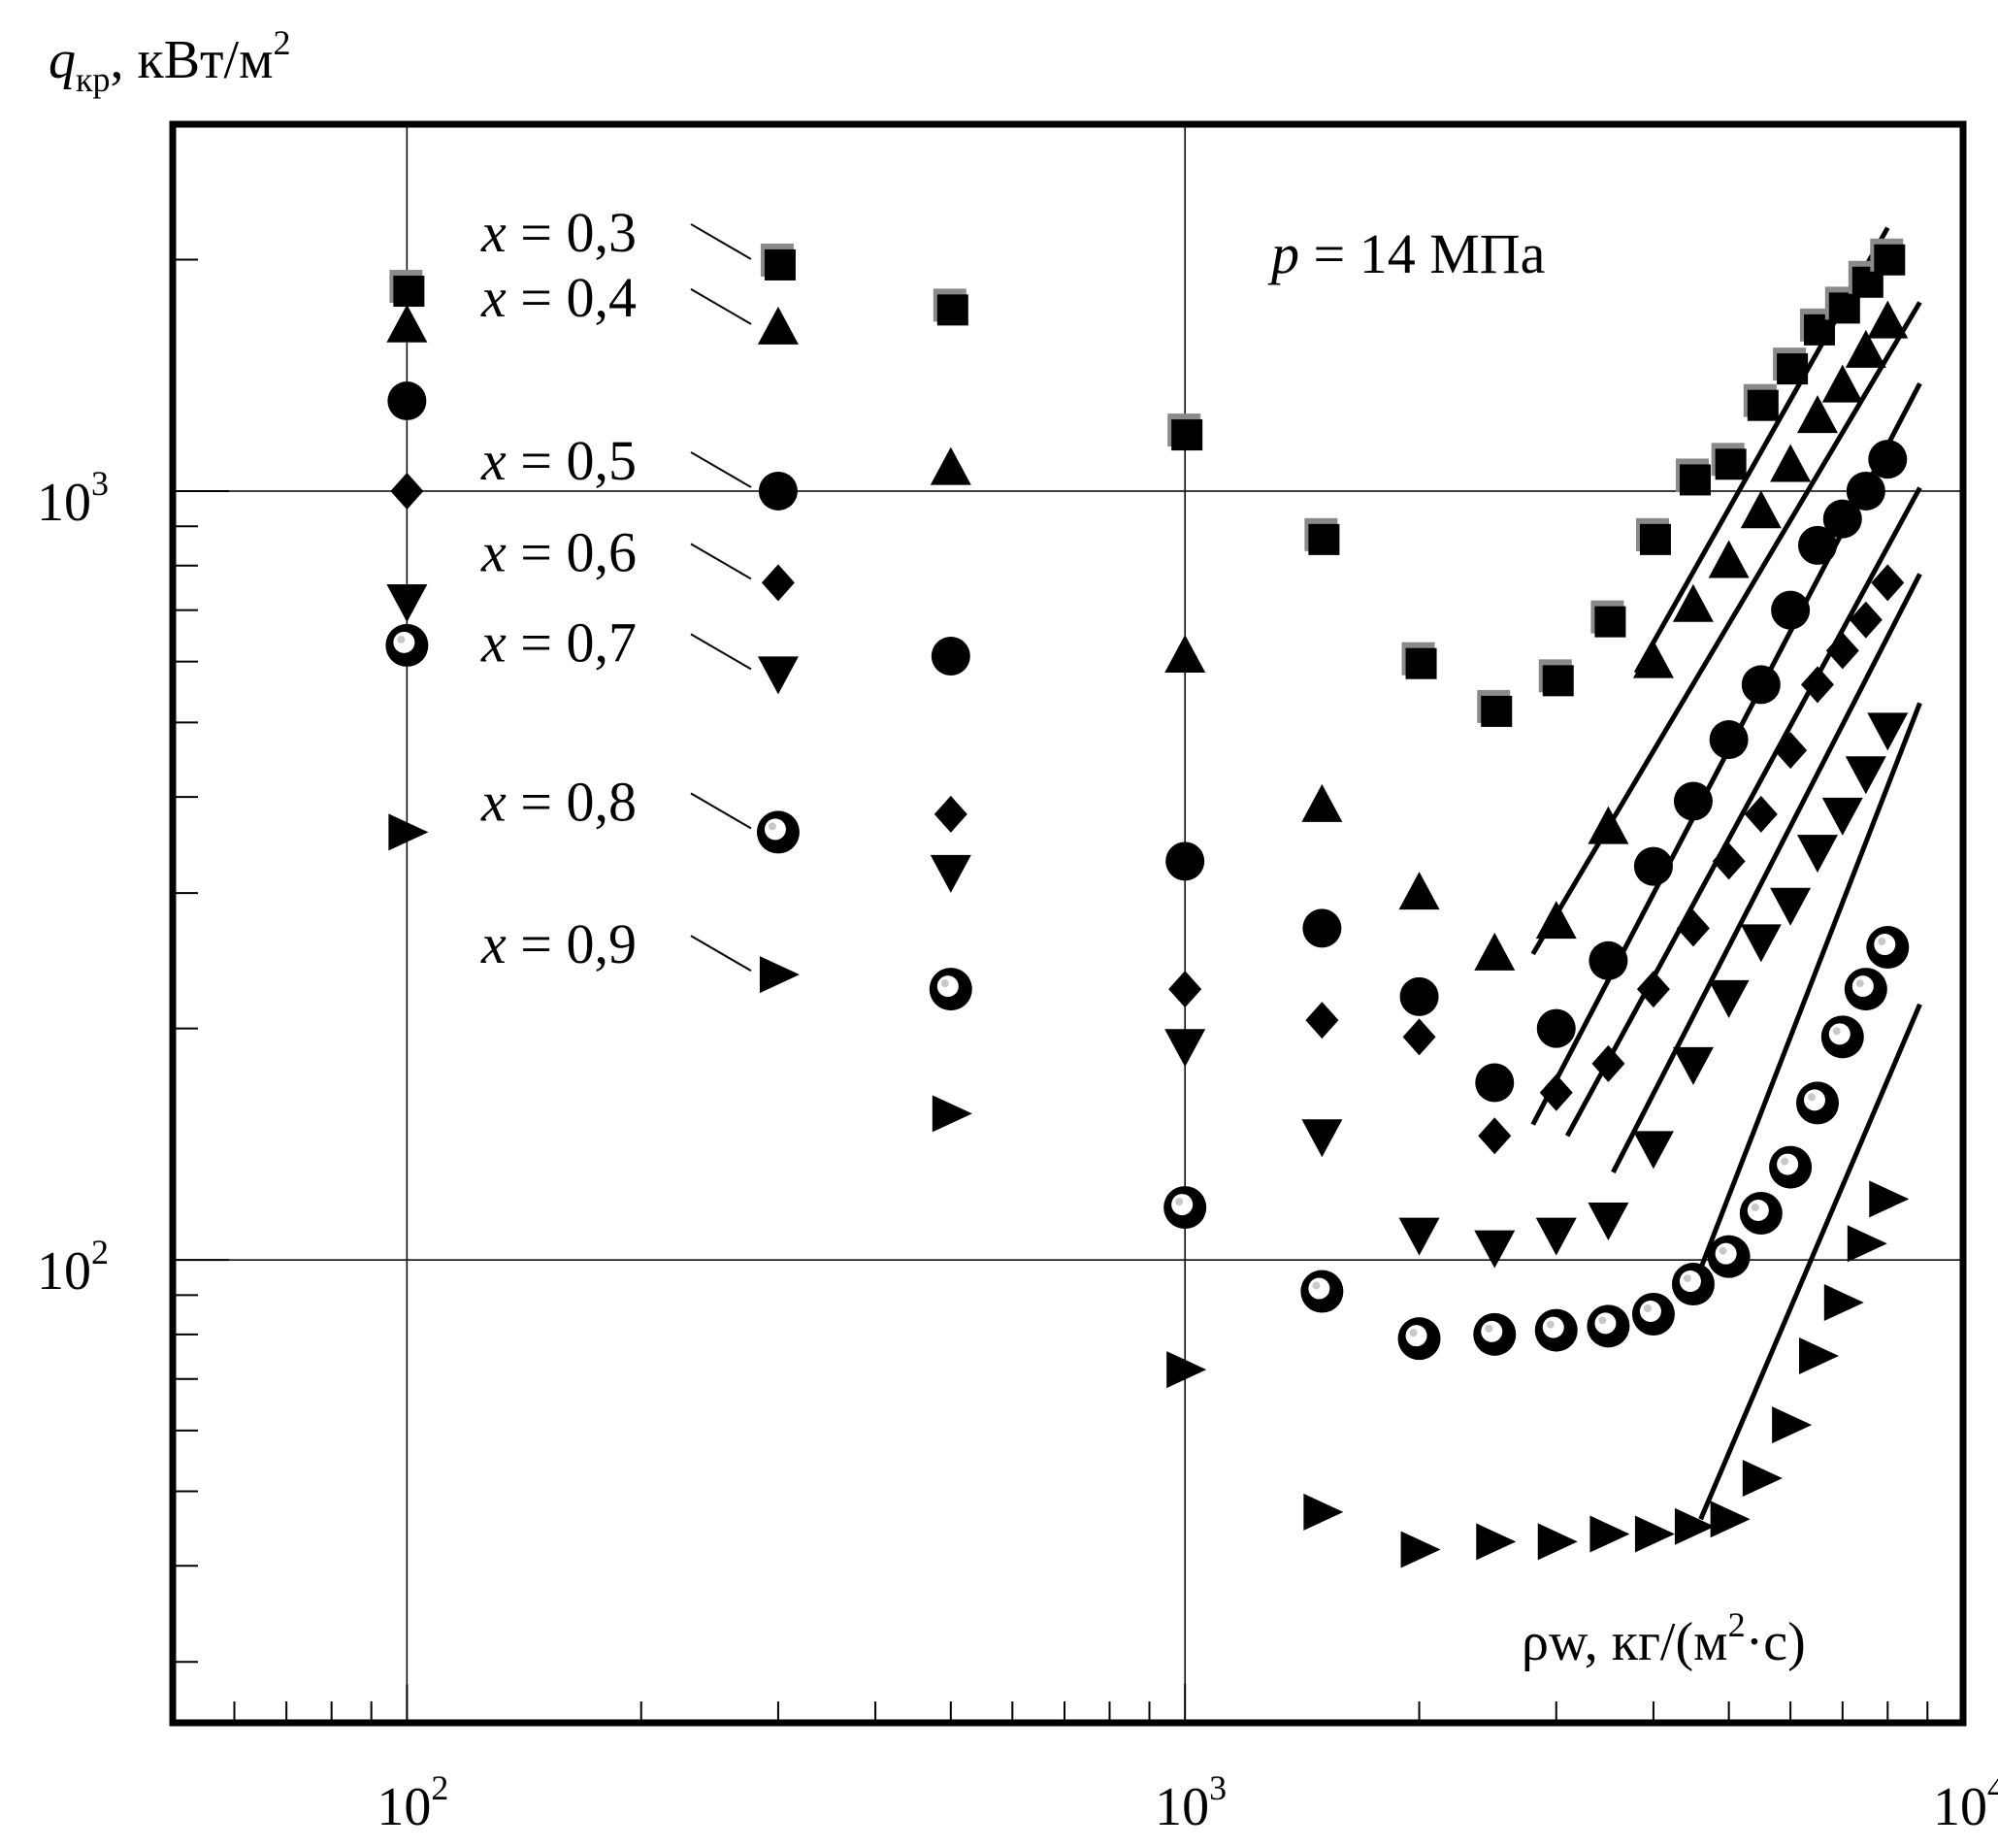  What do you see at coordinates (572, 943) in the screenshot?
I see `legend-label-value: = 0,9` at bounding box center [572, 943].